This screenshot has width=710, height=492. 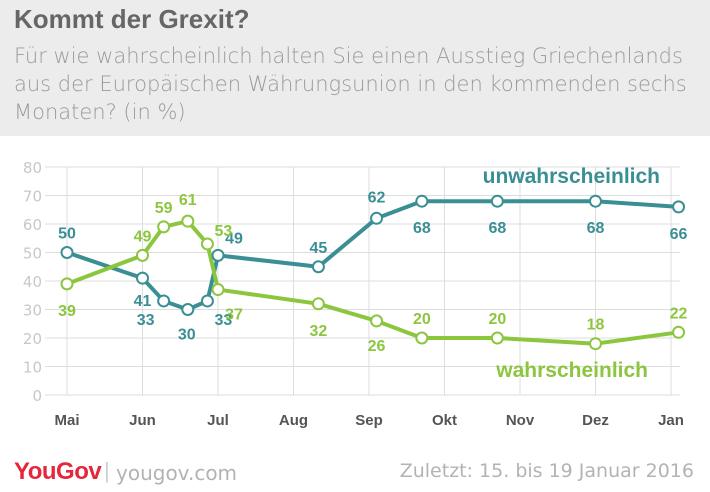 What do you see at coordinates (571, 176) in the screenshot?
I see `series-label-unwahrscheinlich: unwahrscheinlich` at bounding box center [571, 176].